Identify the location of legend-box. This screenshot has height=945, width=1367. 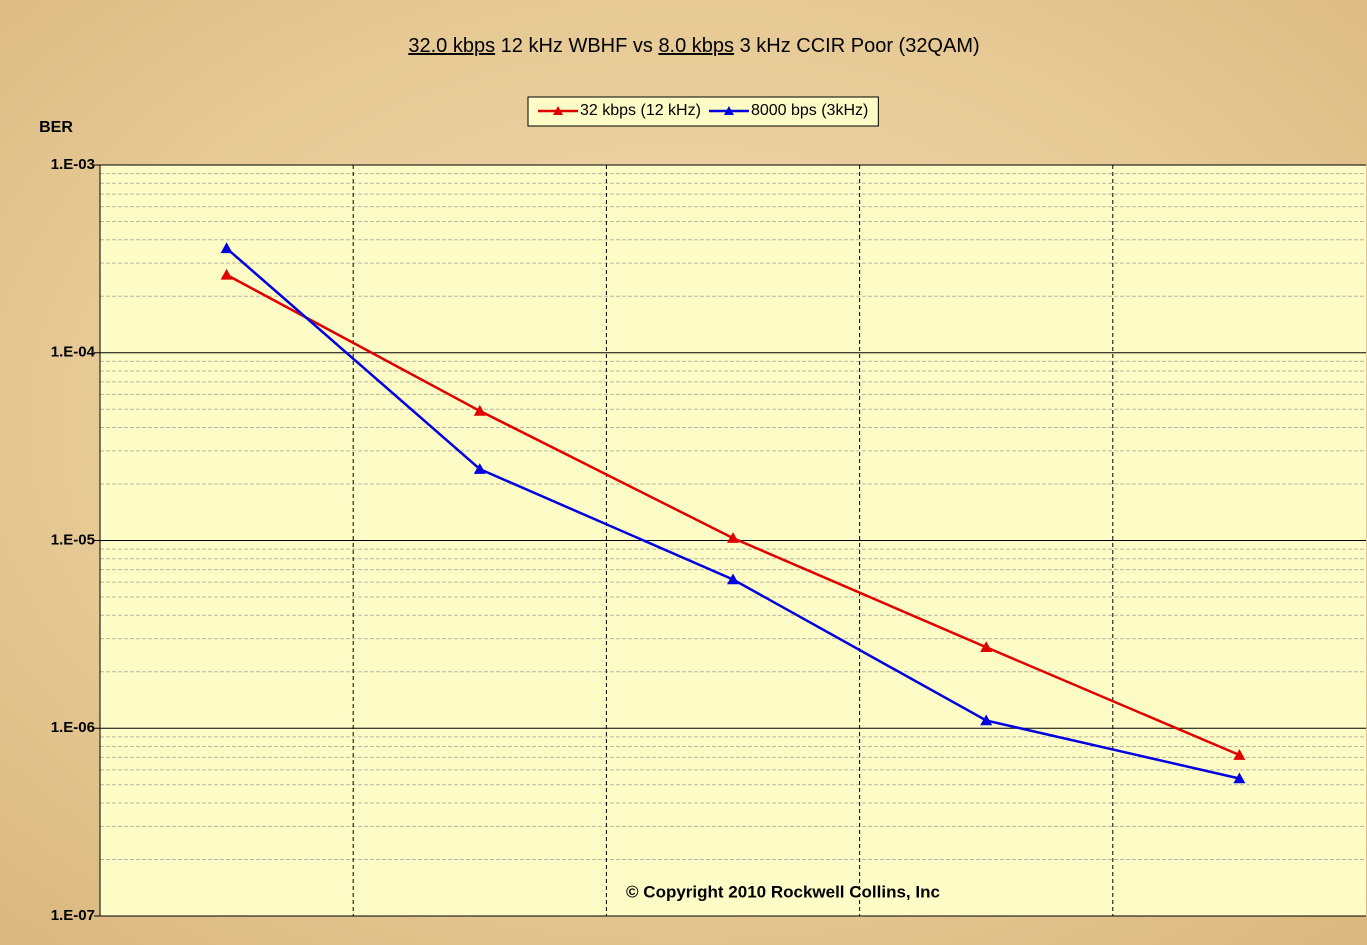
(703, 111).